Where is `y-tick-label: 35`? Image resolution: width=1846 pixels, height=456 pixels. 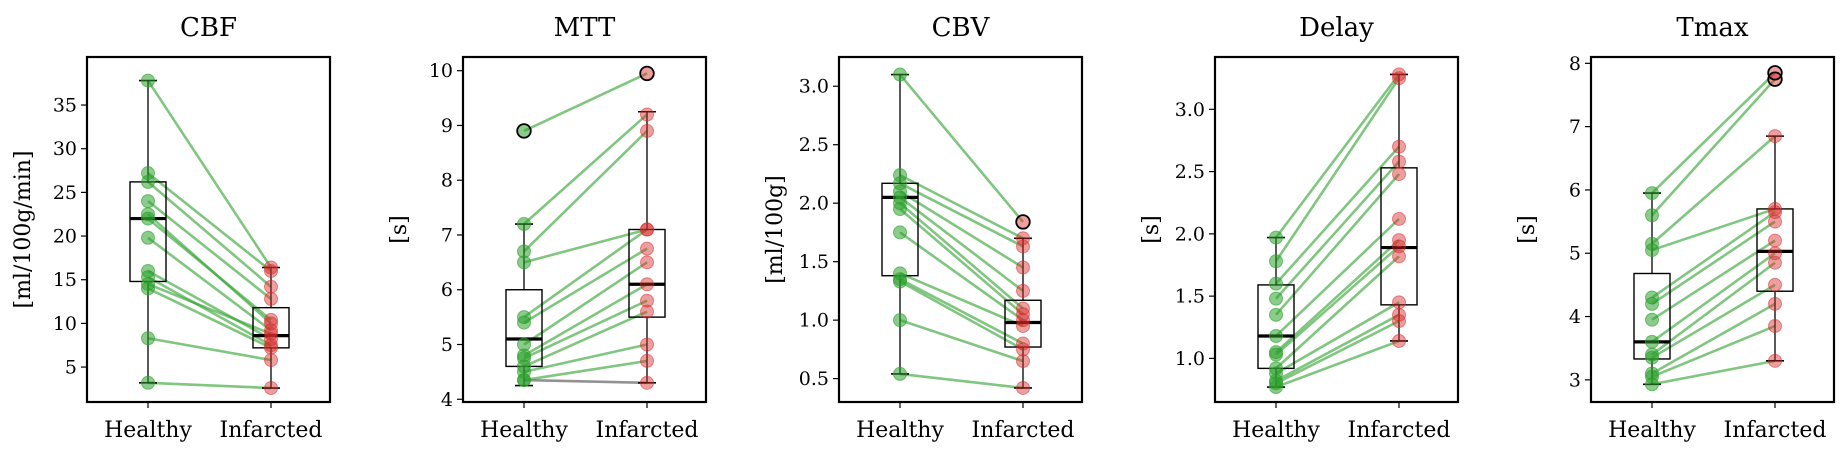
y-tick-label: 35 is located at coordinates (65, 106).